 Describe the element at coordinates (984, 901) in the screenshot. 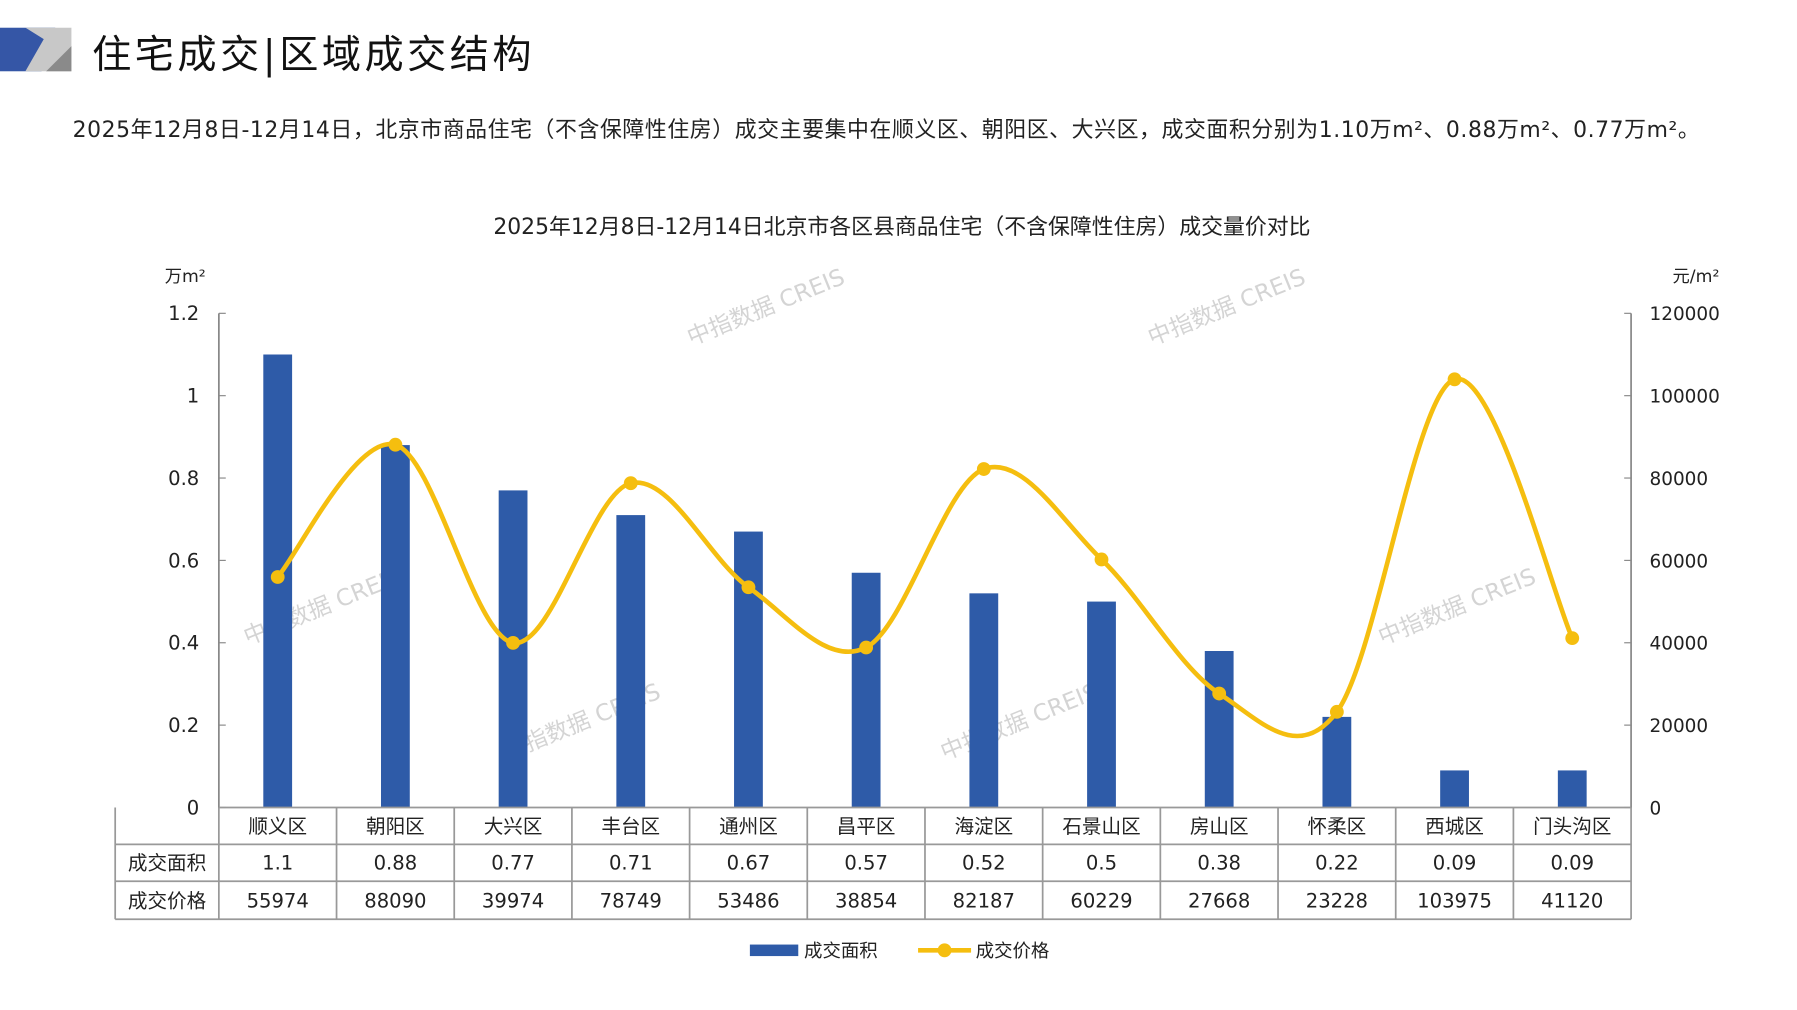

I see `price-value: 82187` at that location.